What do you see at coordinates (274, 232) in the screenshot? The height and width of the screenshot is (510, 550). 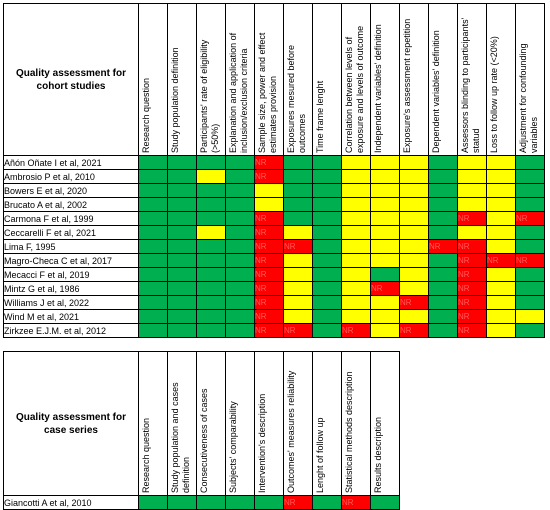 I see `table-row: Ceccarelli F et al, 2021 NR` at bounding box center [274, 232].